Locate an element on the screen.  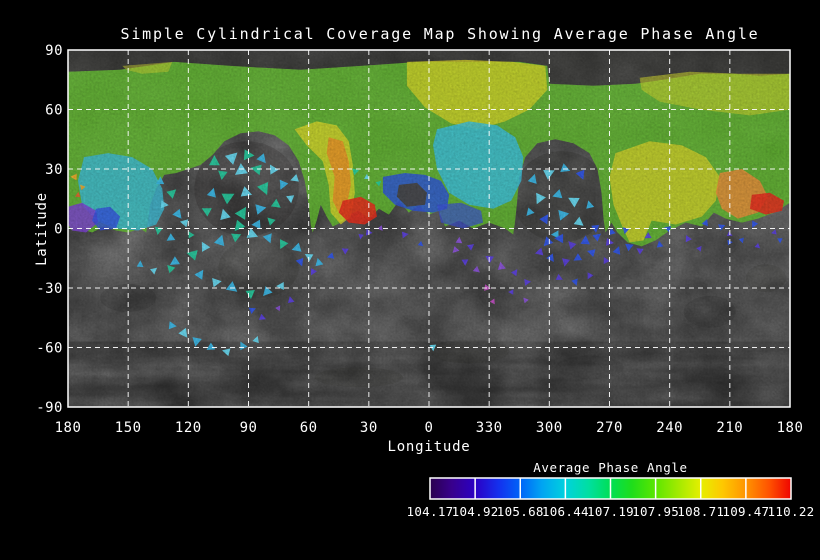
y-axis-tick-label: -90 is located at coordinates (49, 408).